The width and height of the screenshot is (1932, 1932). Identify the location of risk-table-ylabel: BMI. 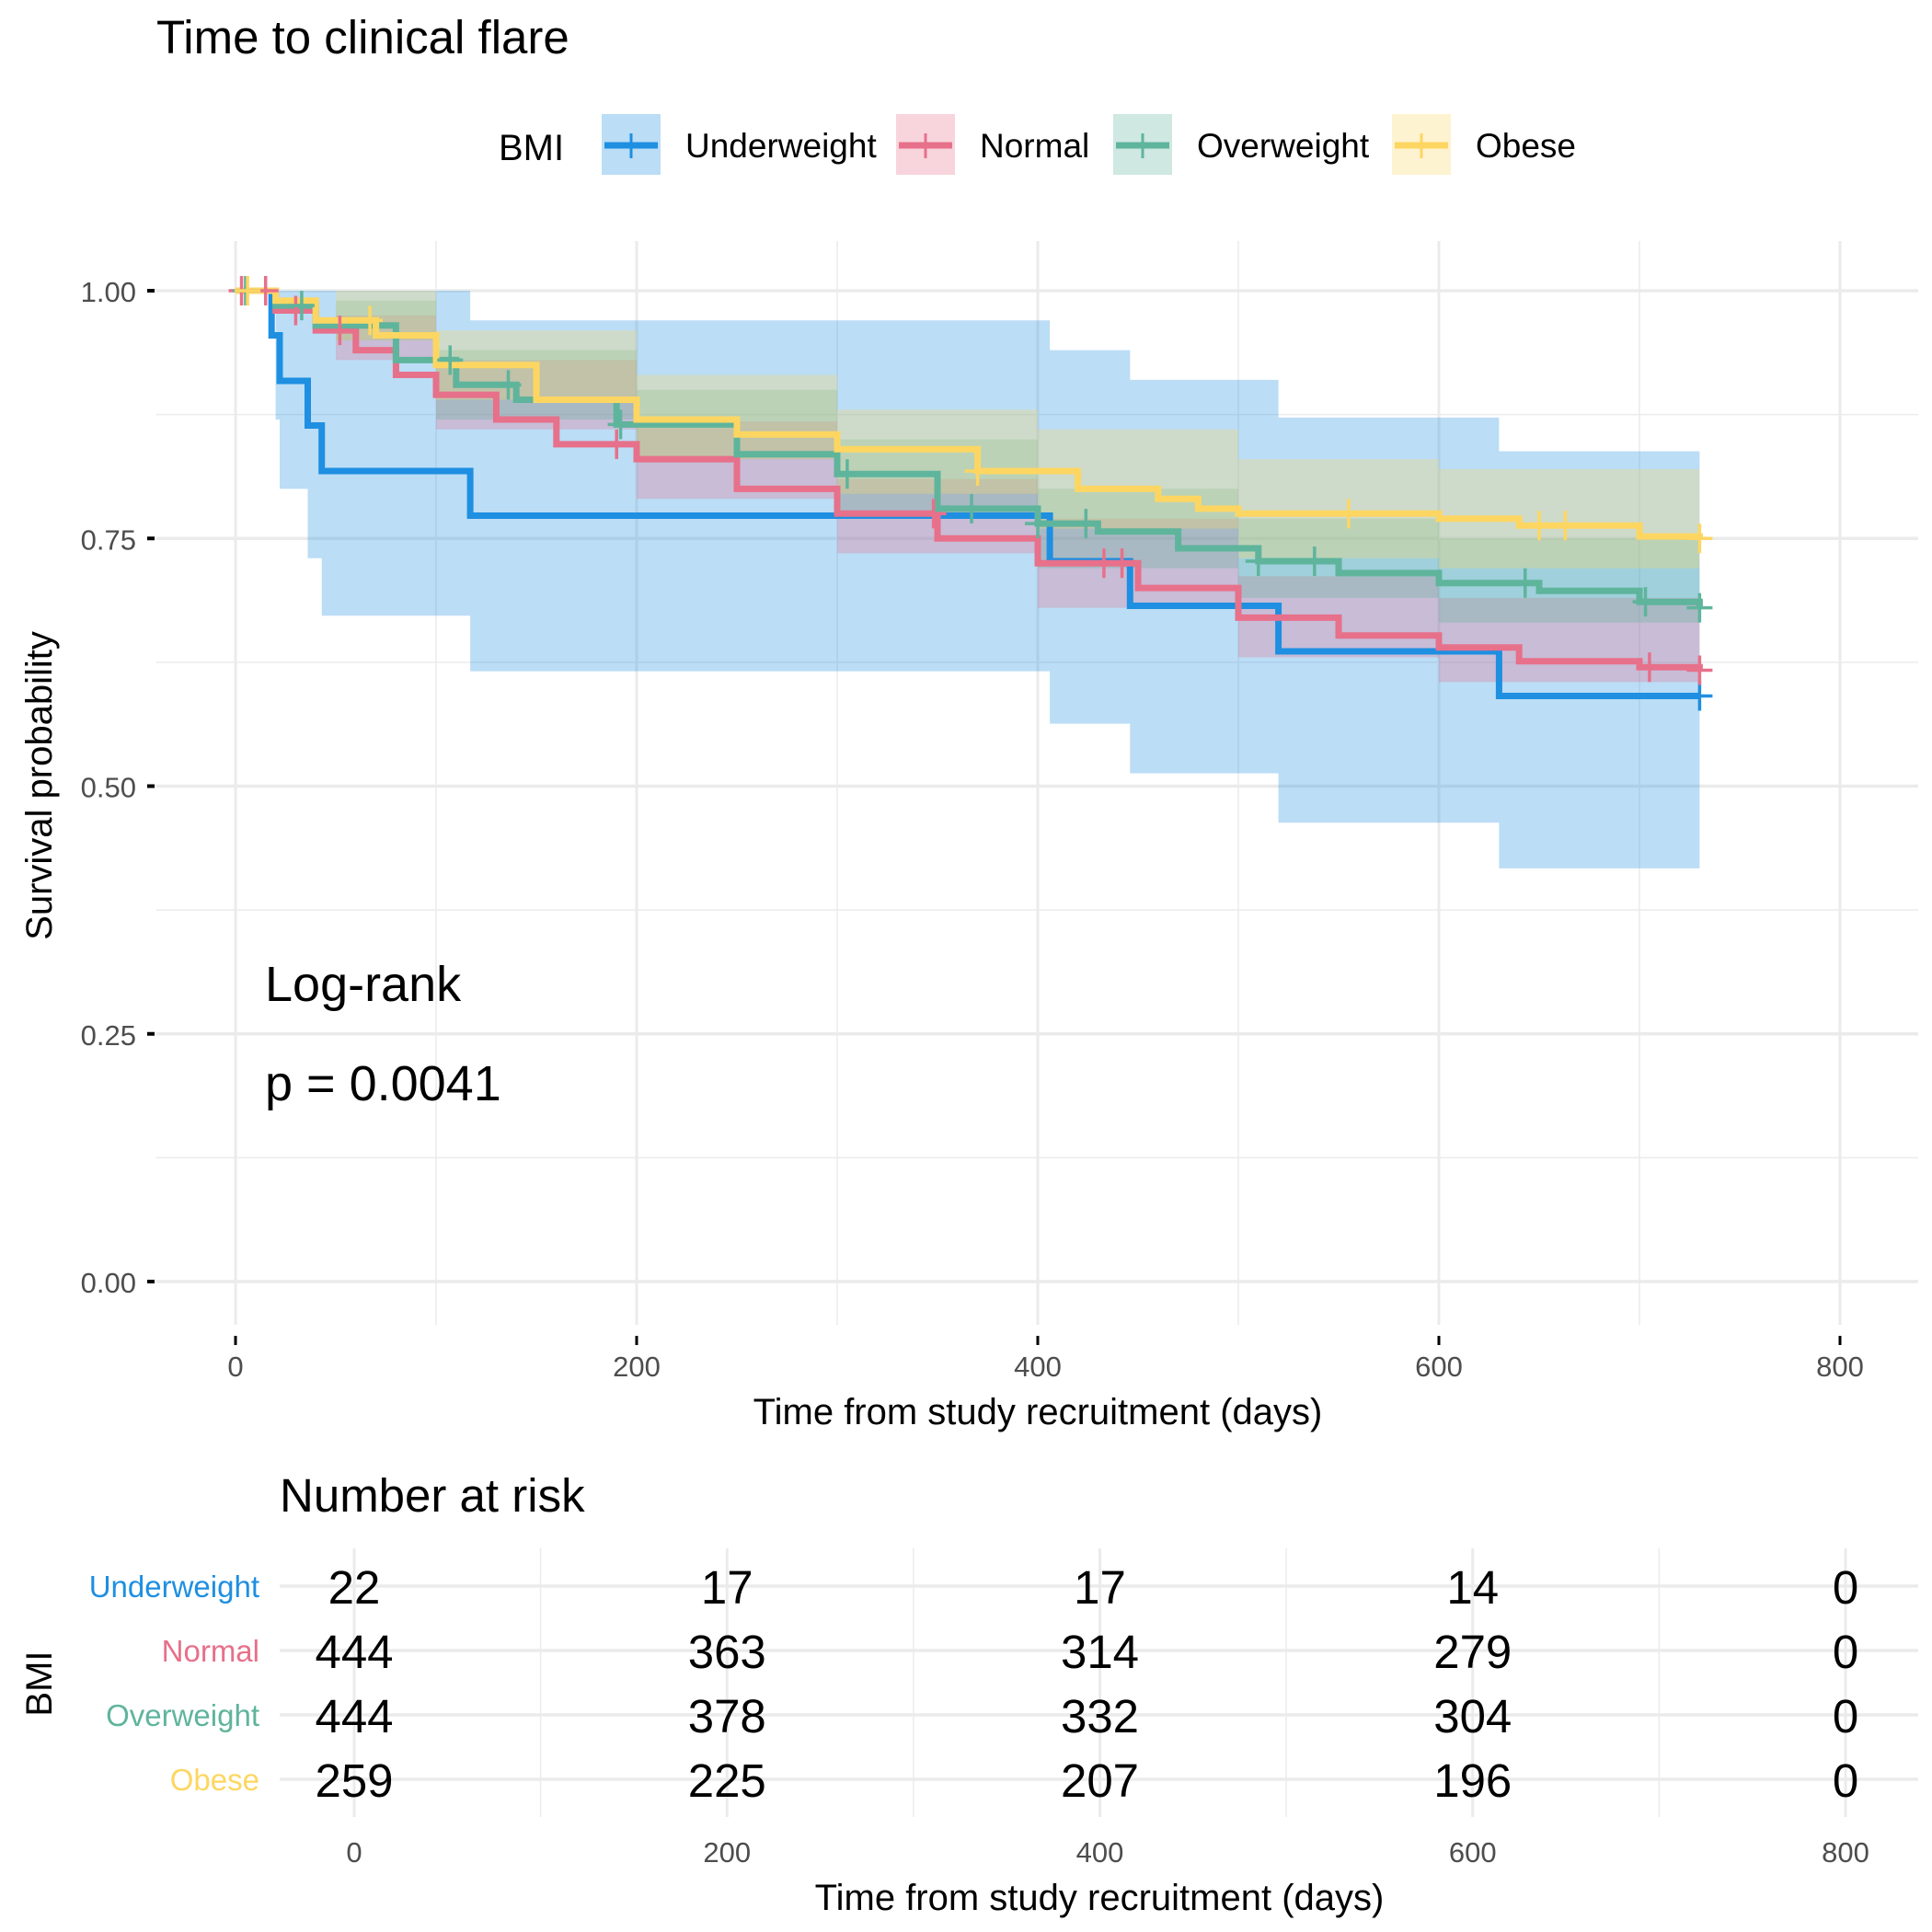
(39, 1683).